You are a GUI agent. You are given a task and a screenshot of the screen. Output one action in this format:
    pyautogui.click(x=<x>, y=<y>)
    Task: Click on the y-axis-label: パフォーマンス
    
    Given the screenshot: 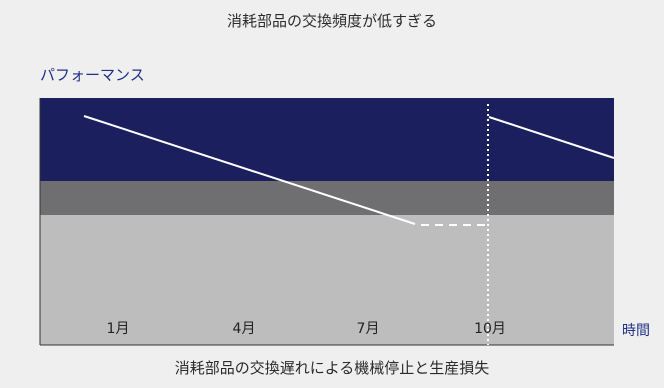 What is the action you would take?
    pyautogui.click(x=92, y=75)
    